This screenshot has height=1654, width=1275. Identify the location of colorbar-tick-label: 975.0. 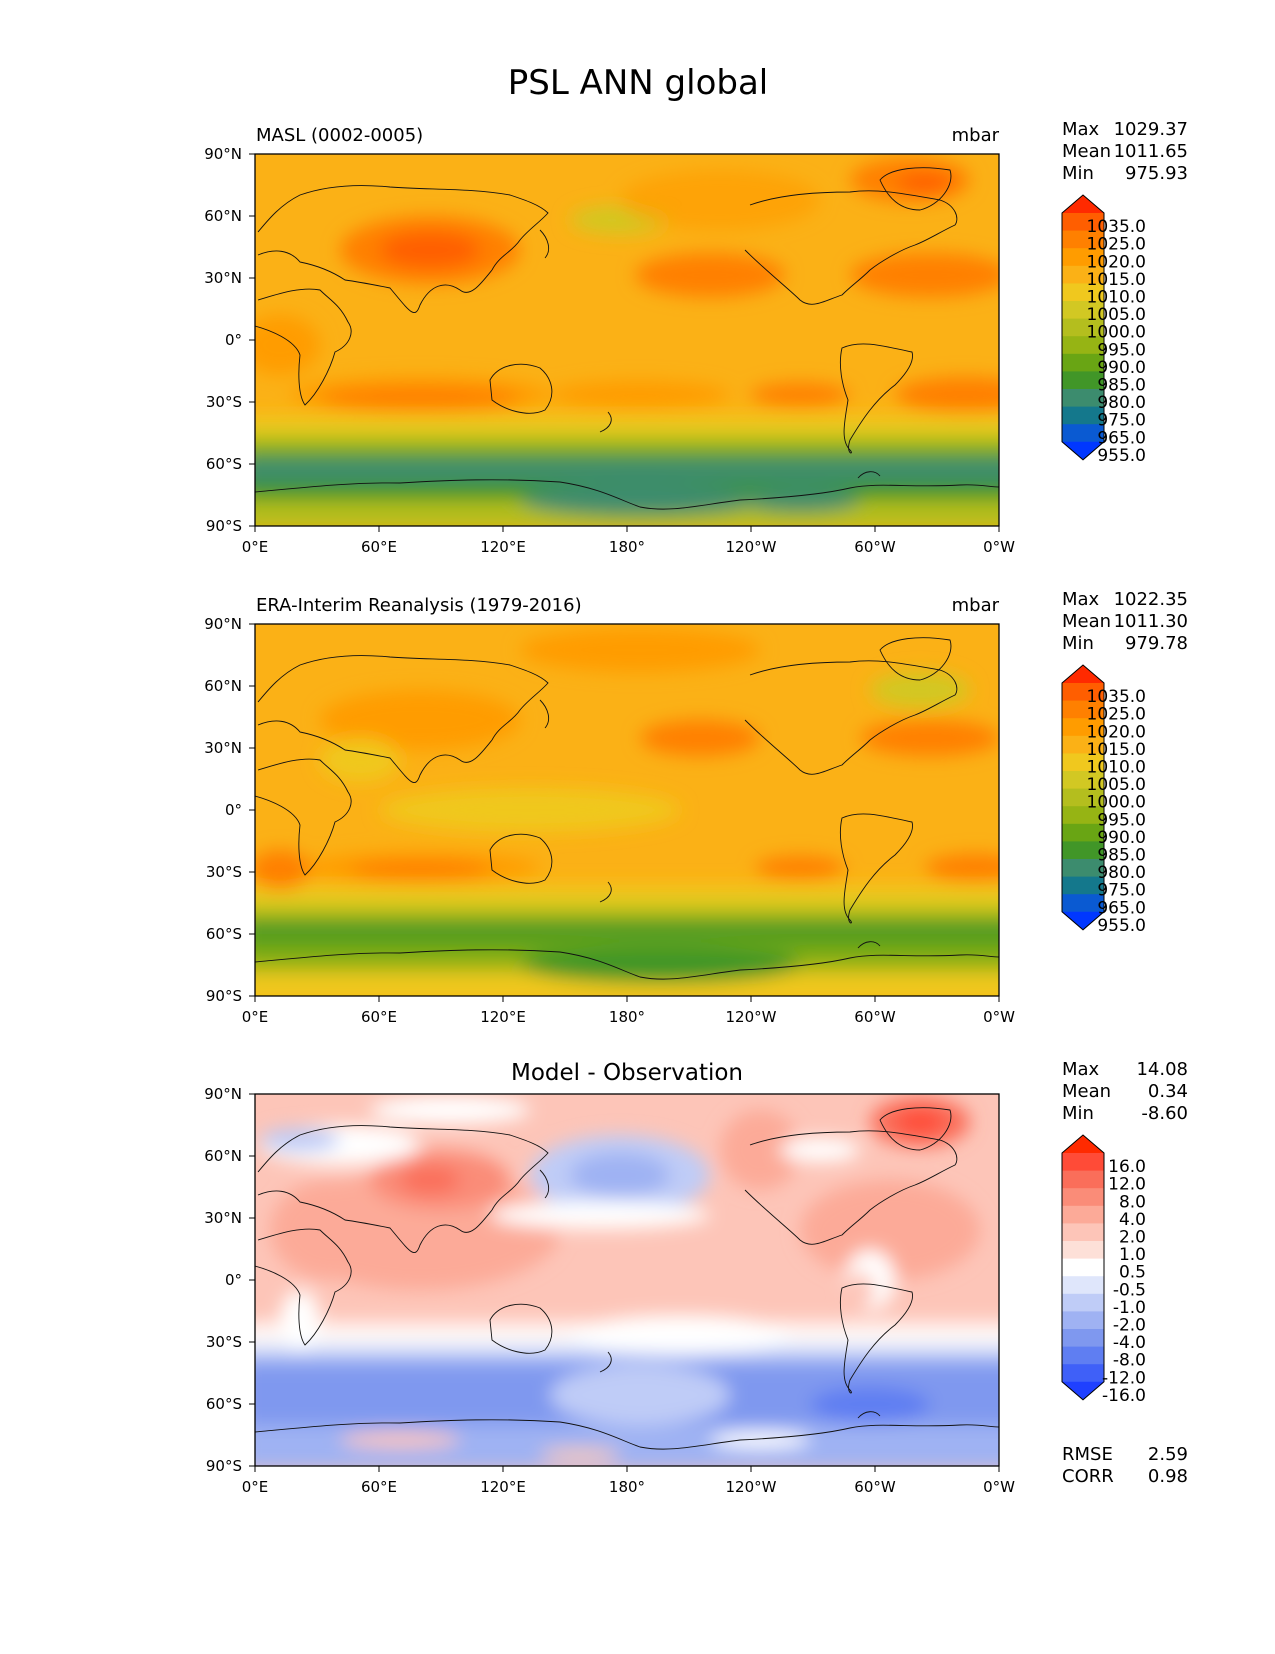
(1121, 421).